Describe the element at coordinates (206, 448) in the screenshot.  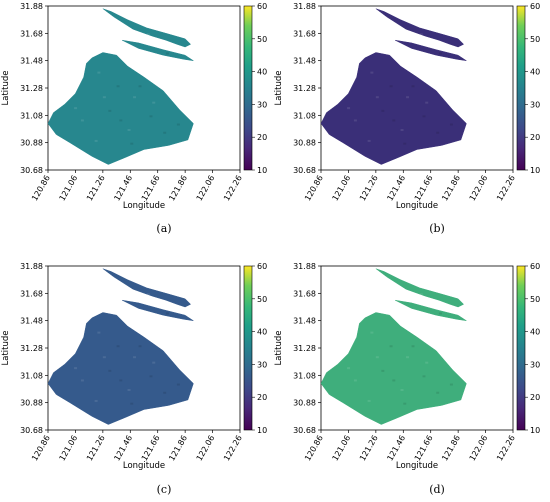
I see `x-tick-label: 122.06` at that location.